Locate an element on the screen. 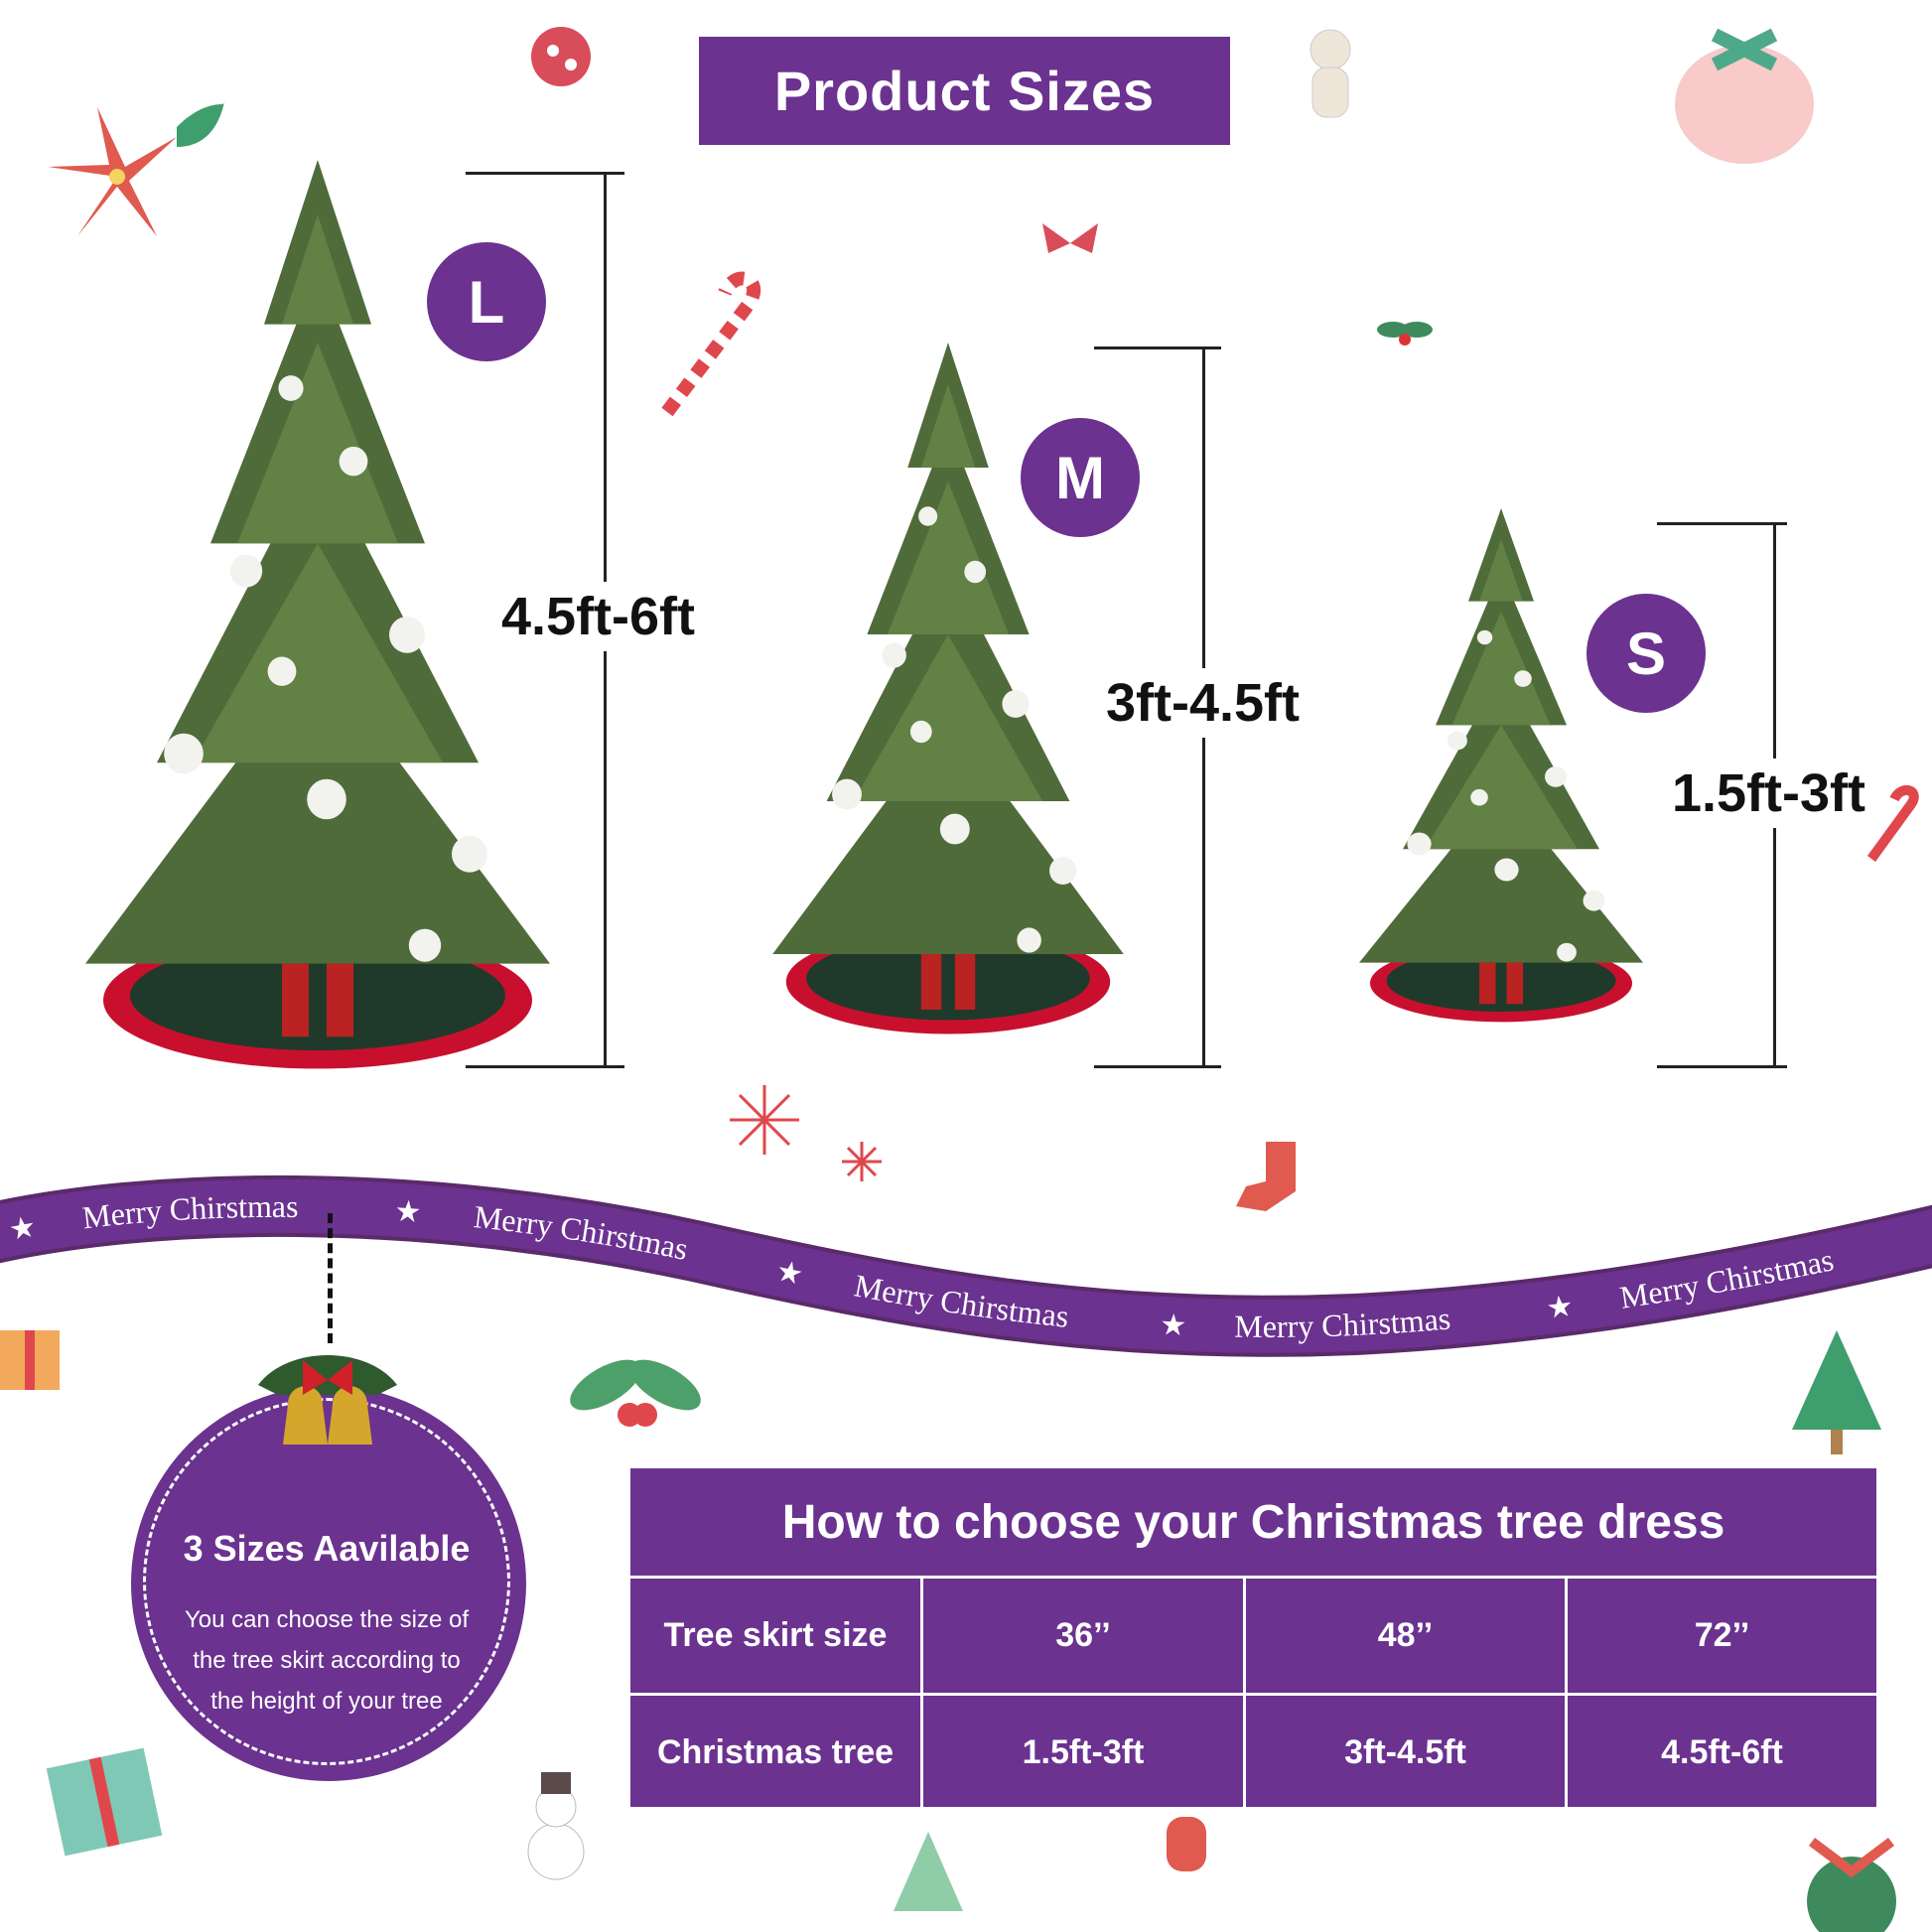  mitten-icon is located at coordinates (1186, 1844).